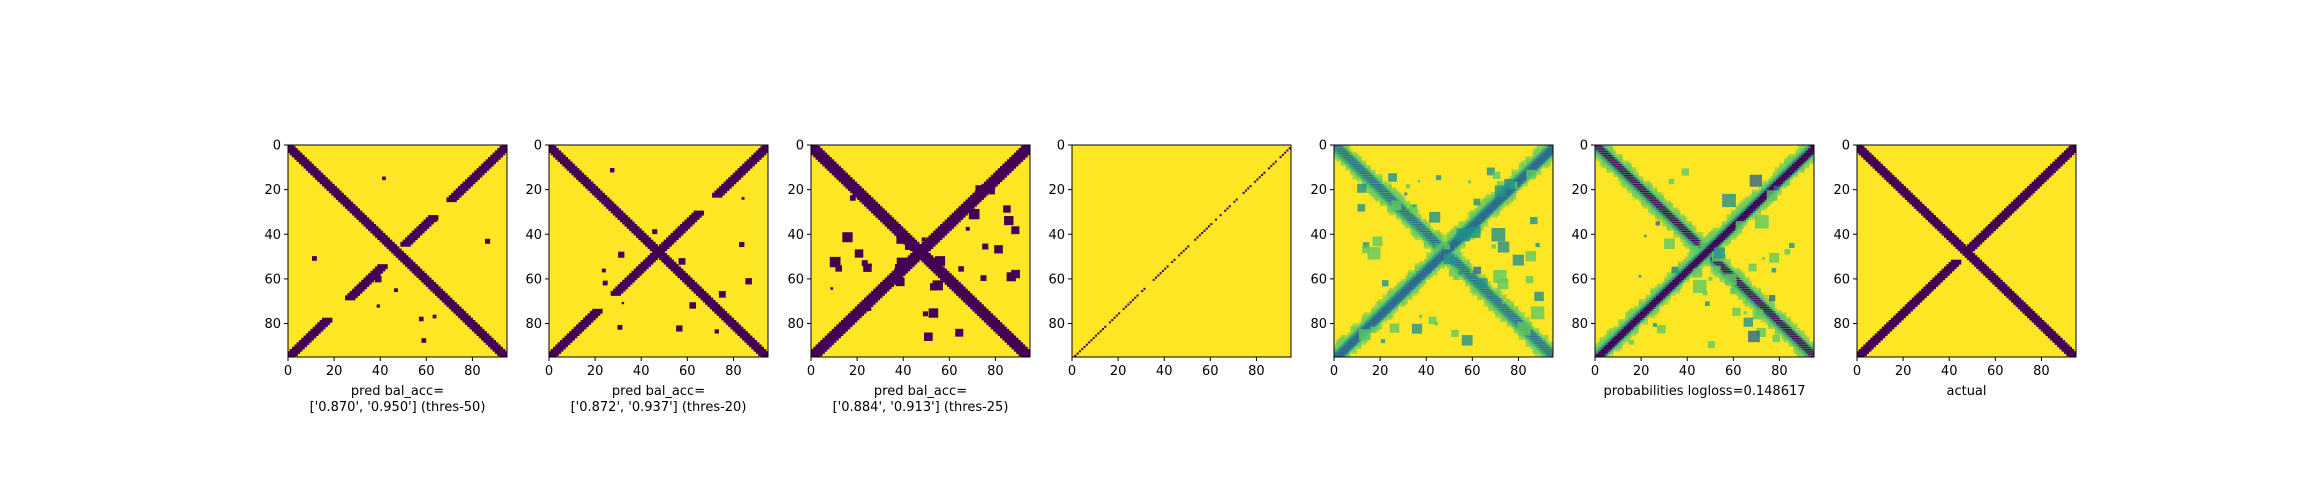 The image size is (2300, 500). I want to click on x-tick-label: 80, so click(1256, 371).